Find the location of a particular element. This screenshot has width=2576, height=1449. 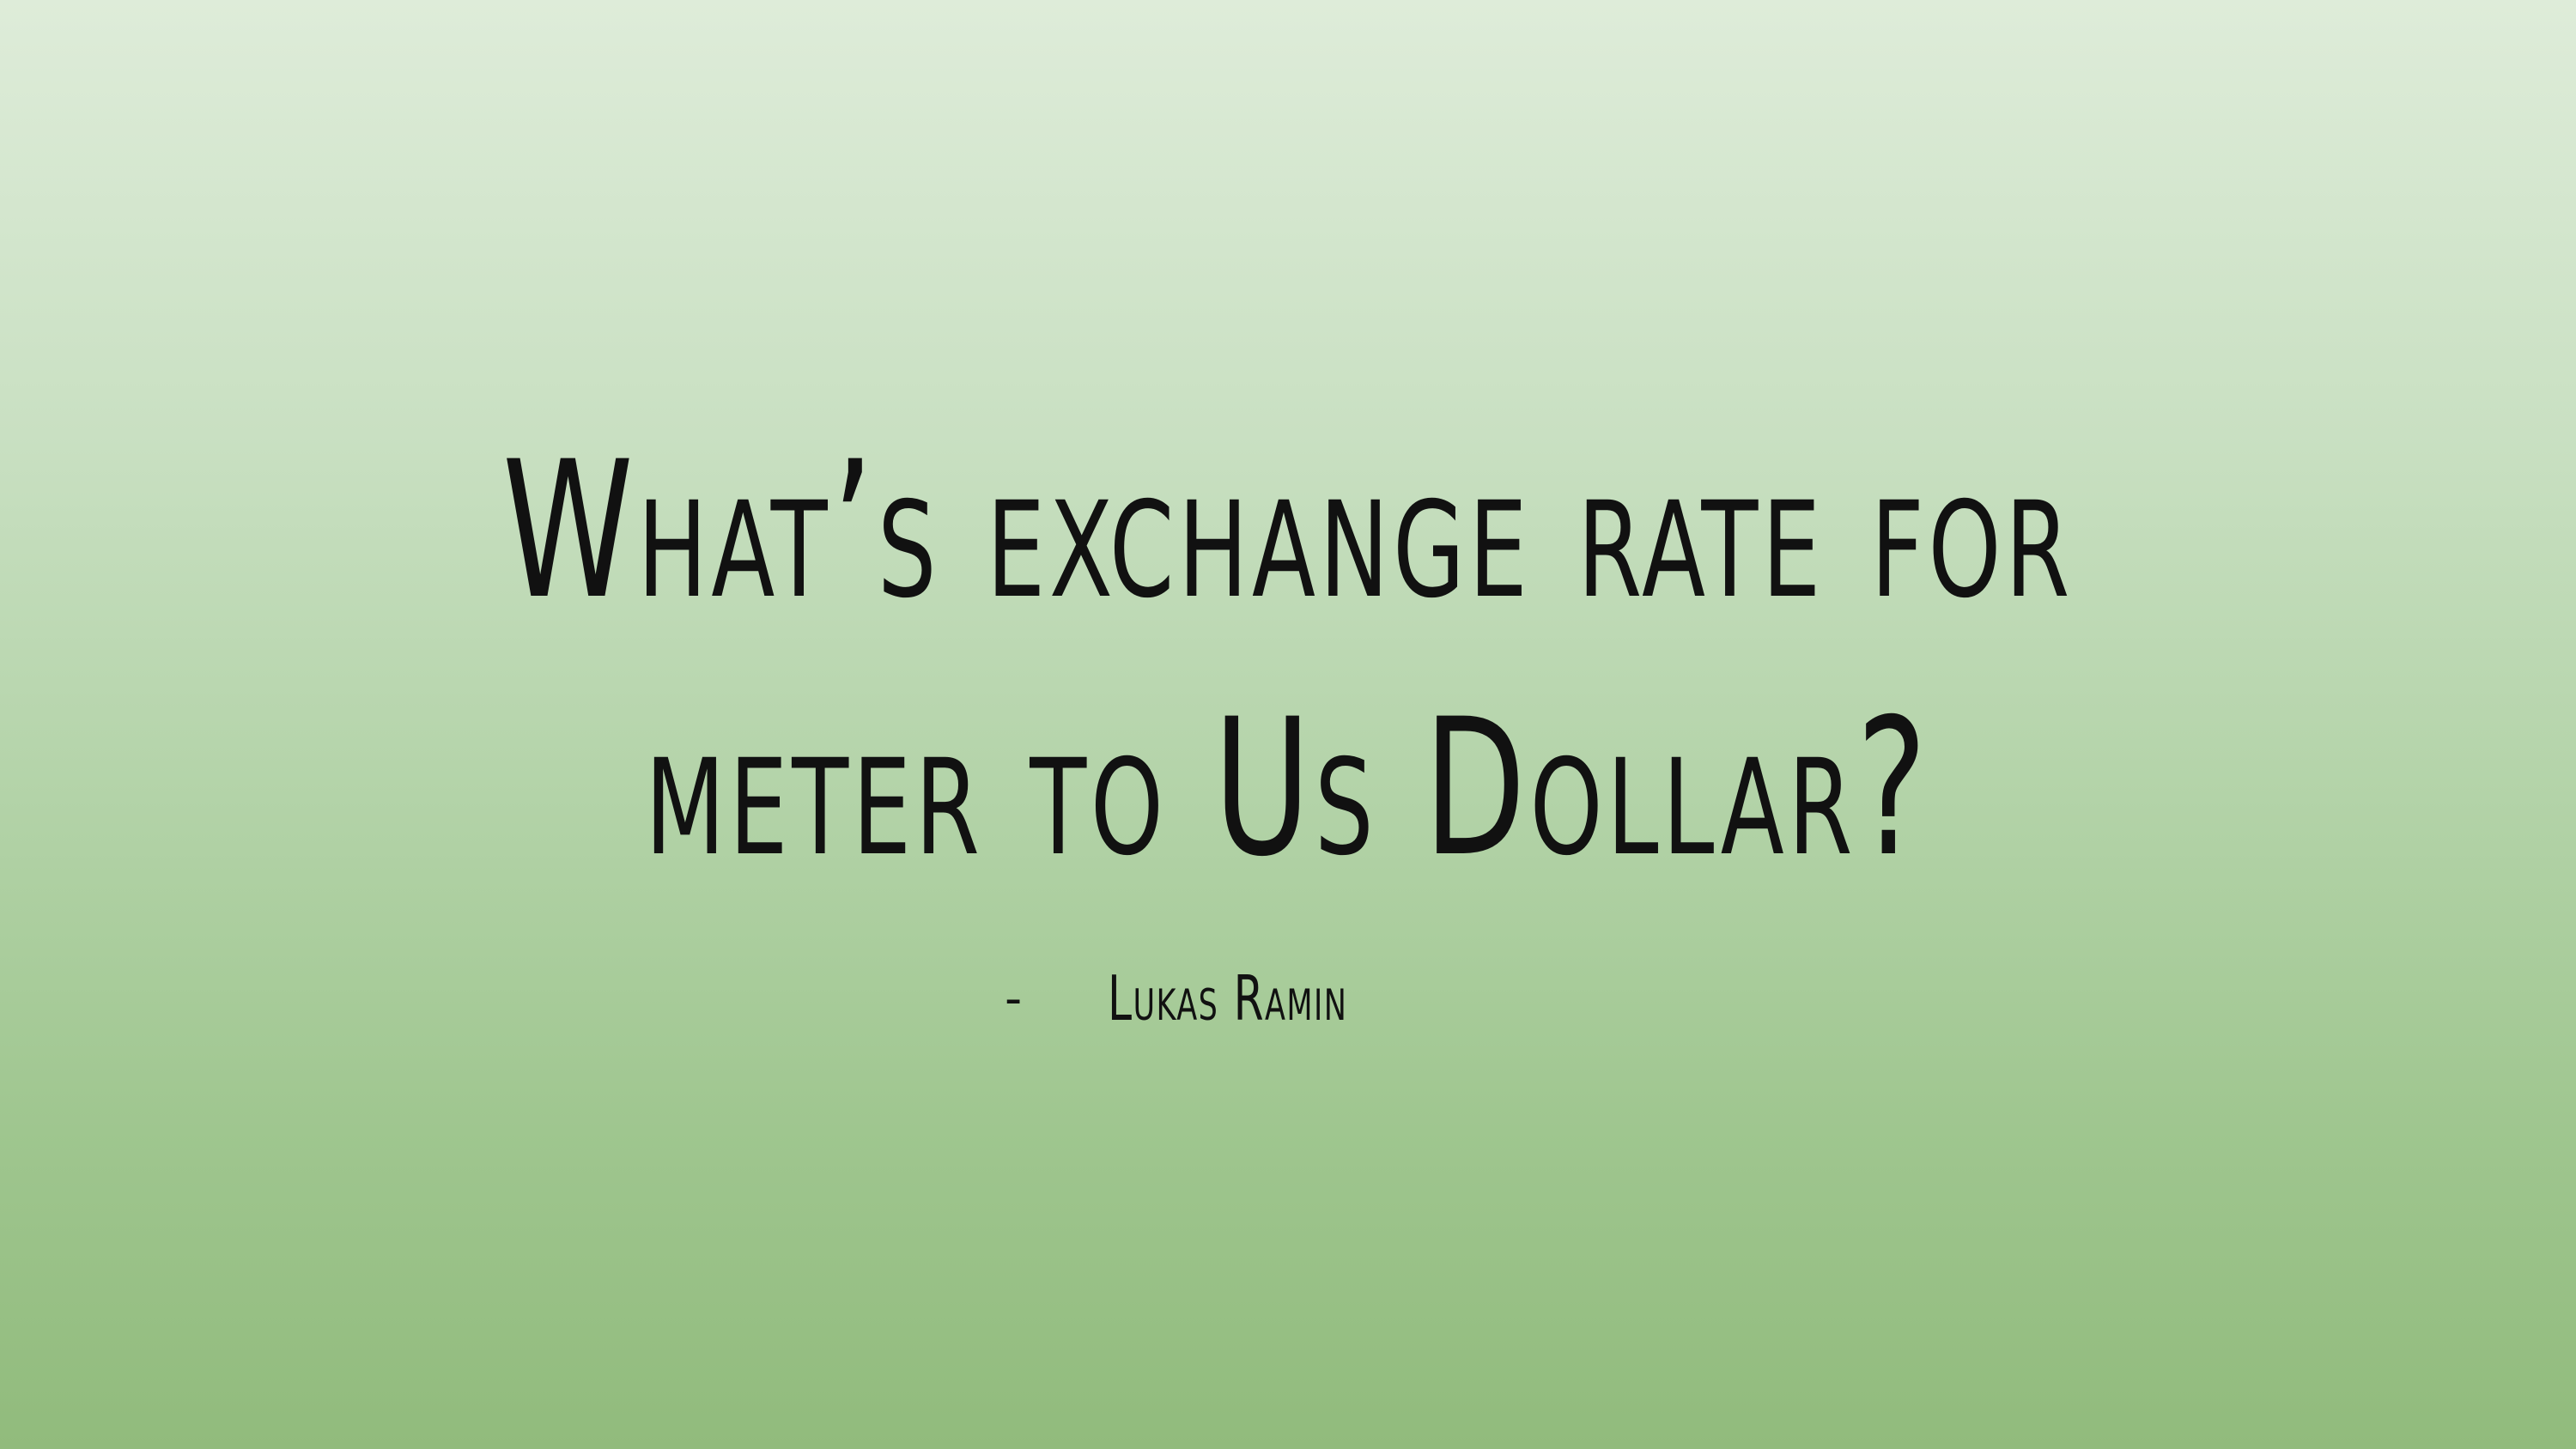

attribution: - Lukas Ramin is located at coordinates (1228, 998).